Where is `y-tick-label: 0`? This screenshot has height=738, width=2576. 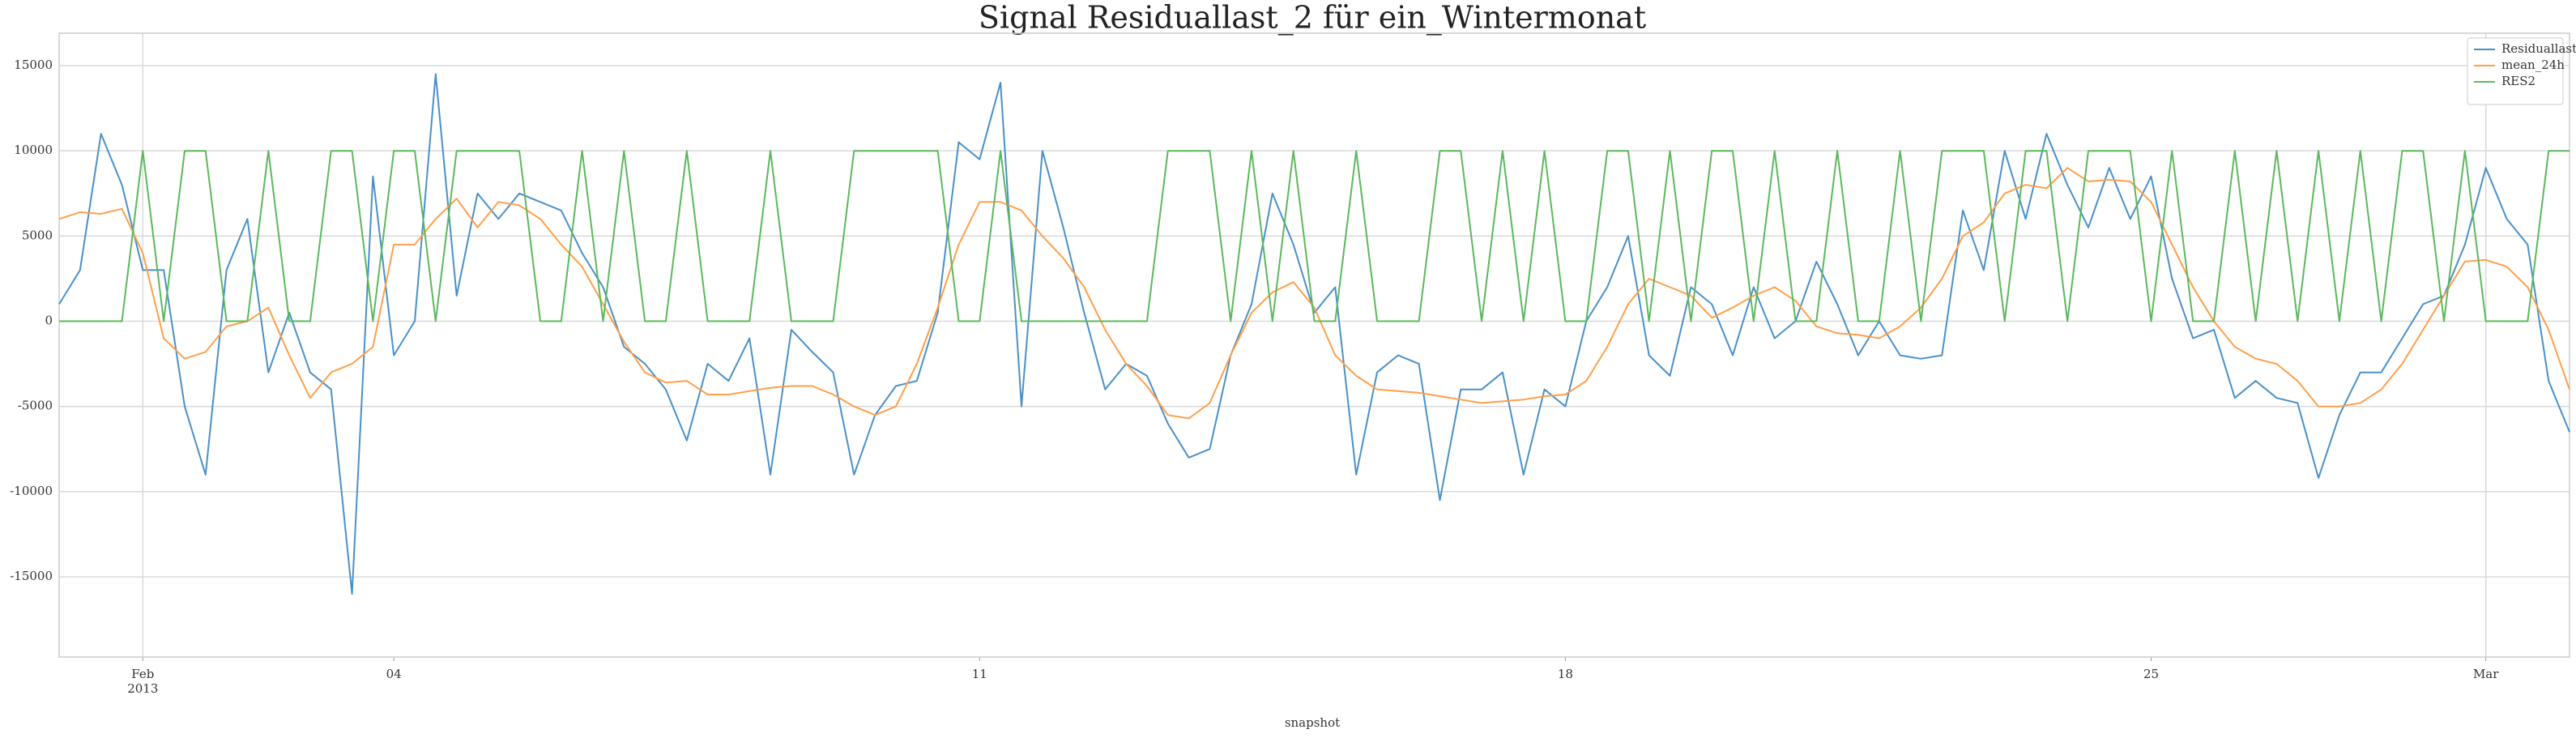 y-tick-label: 0 is located at coordinates (49, 321).